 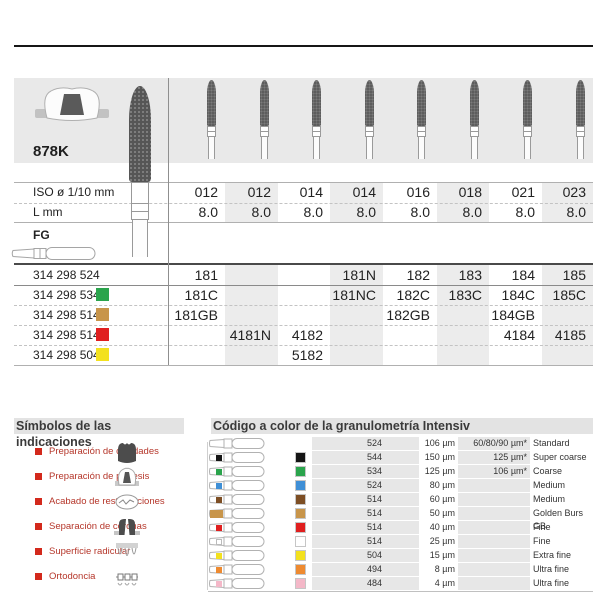 I want to click on symbol-item: Preparación de cavidades, so click(x=104, y=452).